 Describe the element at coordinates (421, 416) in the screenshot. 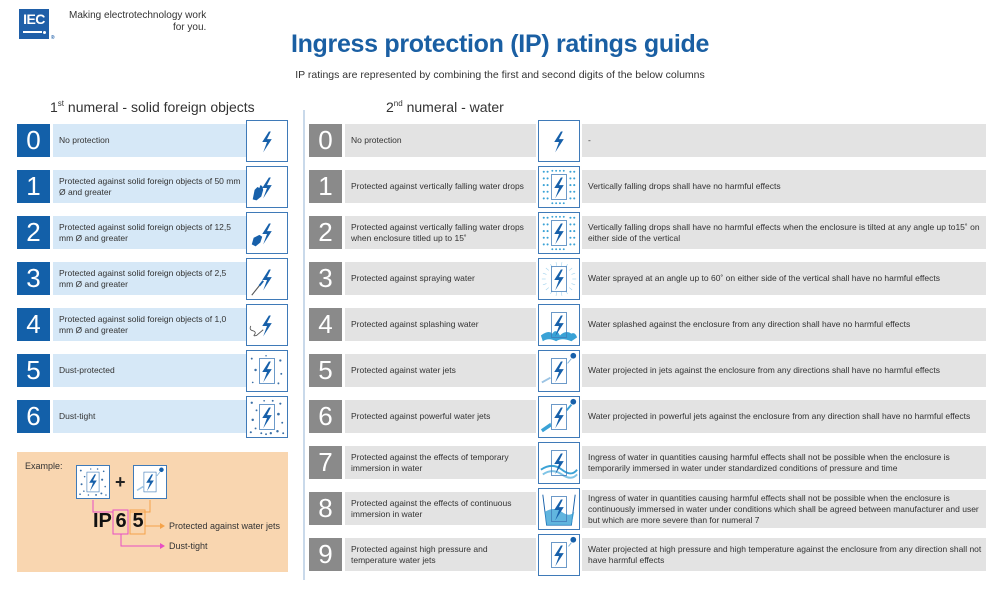

I see `rating-description: Protected against powerful water jets` at that location.